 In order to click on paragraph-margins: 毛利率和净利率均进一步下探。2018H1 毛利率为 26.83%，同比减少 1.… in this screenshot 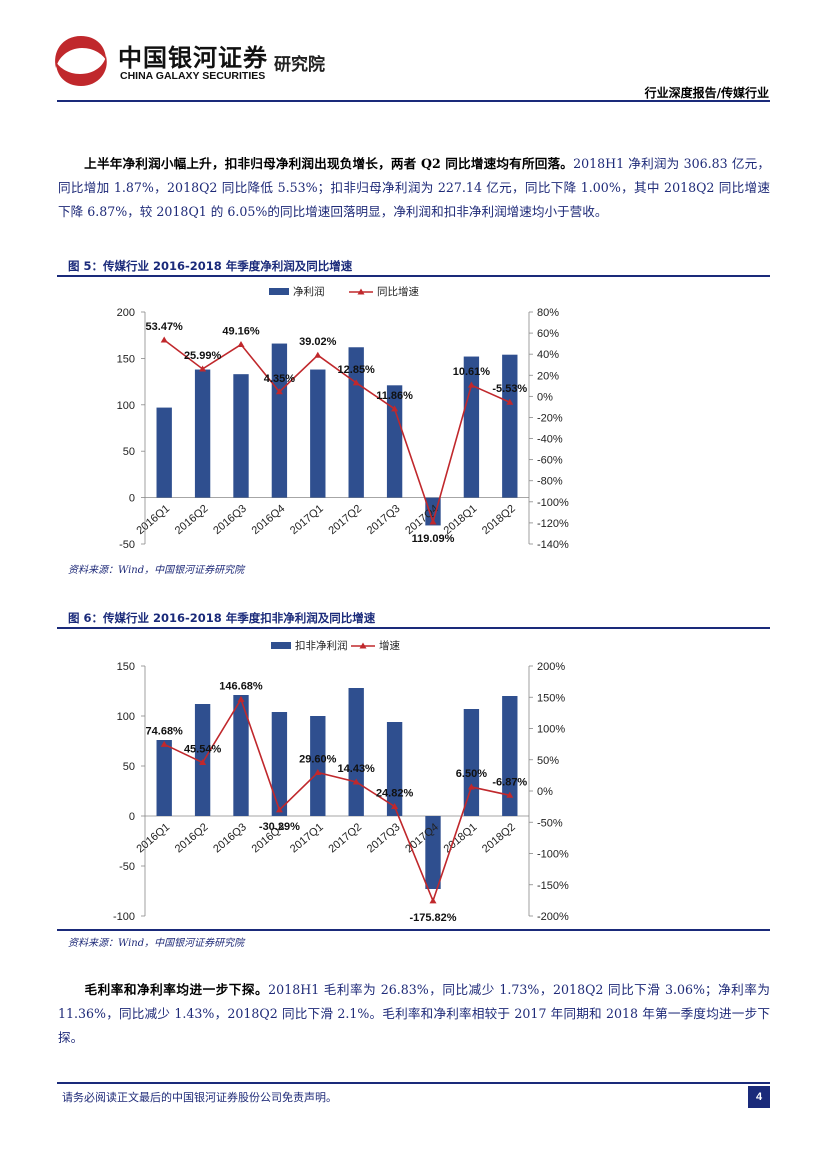, I will do `click(414, 1014)`.